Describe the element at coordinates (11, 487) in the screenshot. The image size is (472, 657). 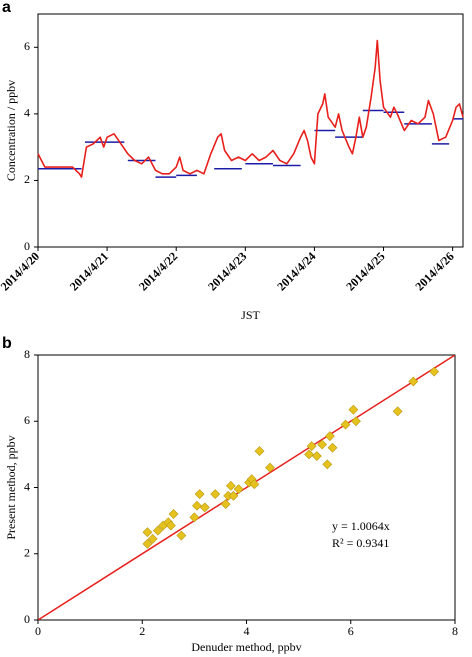
I see `y-axis-label: Present method, ppbv` at that location.